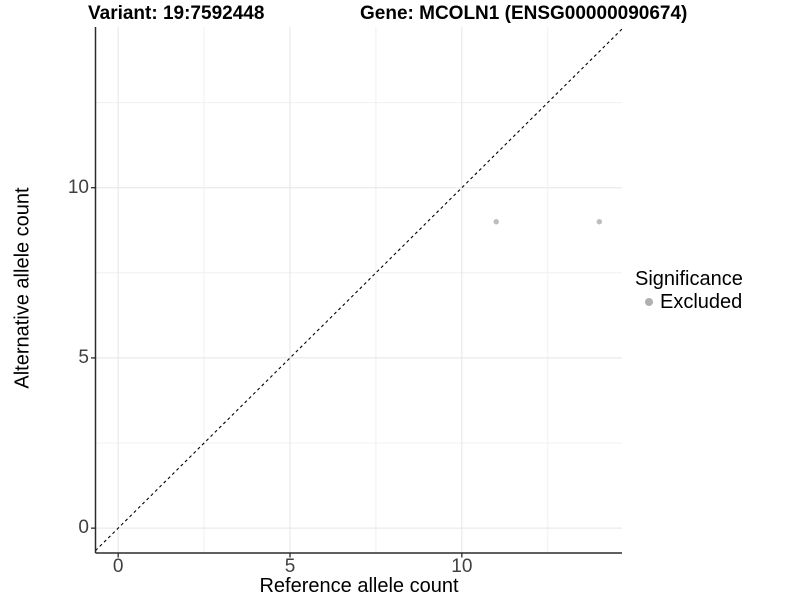  I want to click on x-tick-label: 0, so click(118, 566).